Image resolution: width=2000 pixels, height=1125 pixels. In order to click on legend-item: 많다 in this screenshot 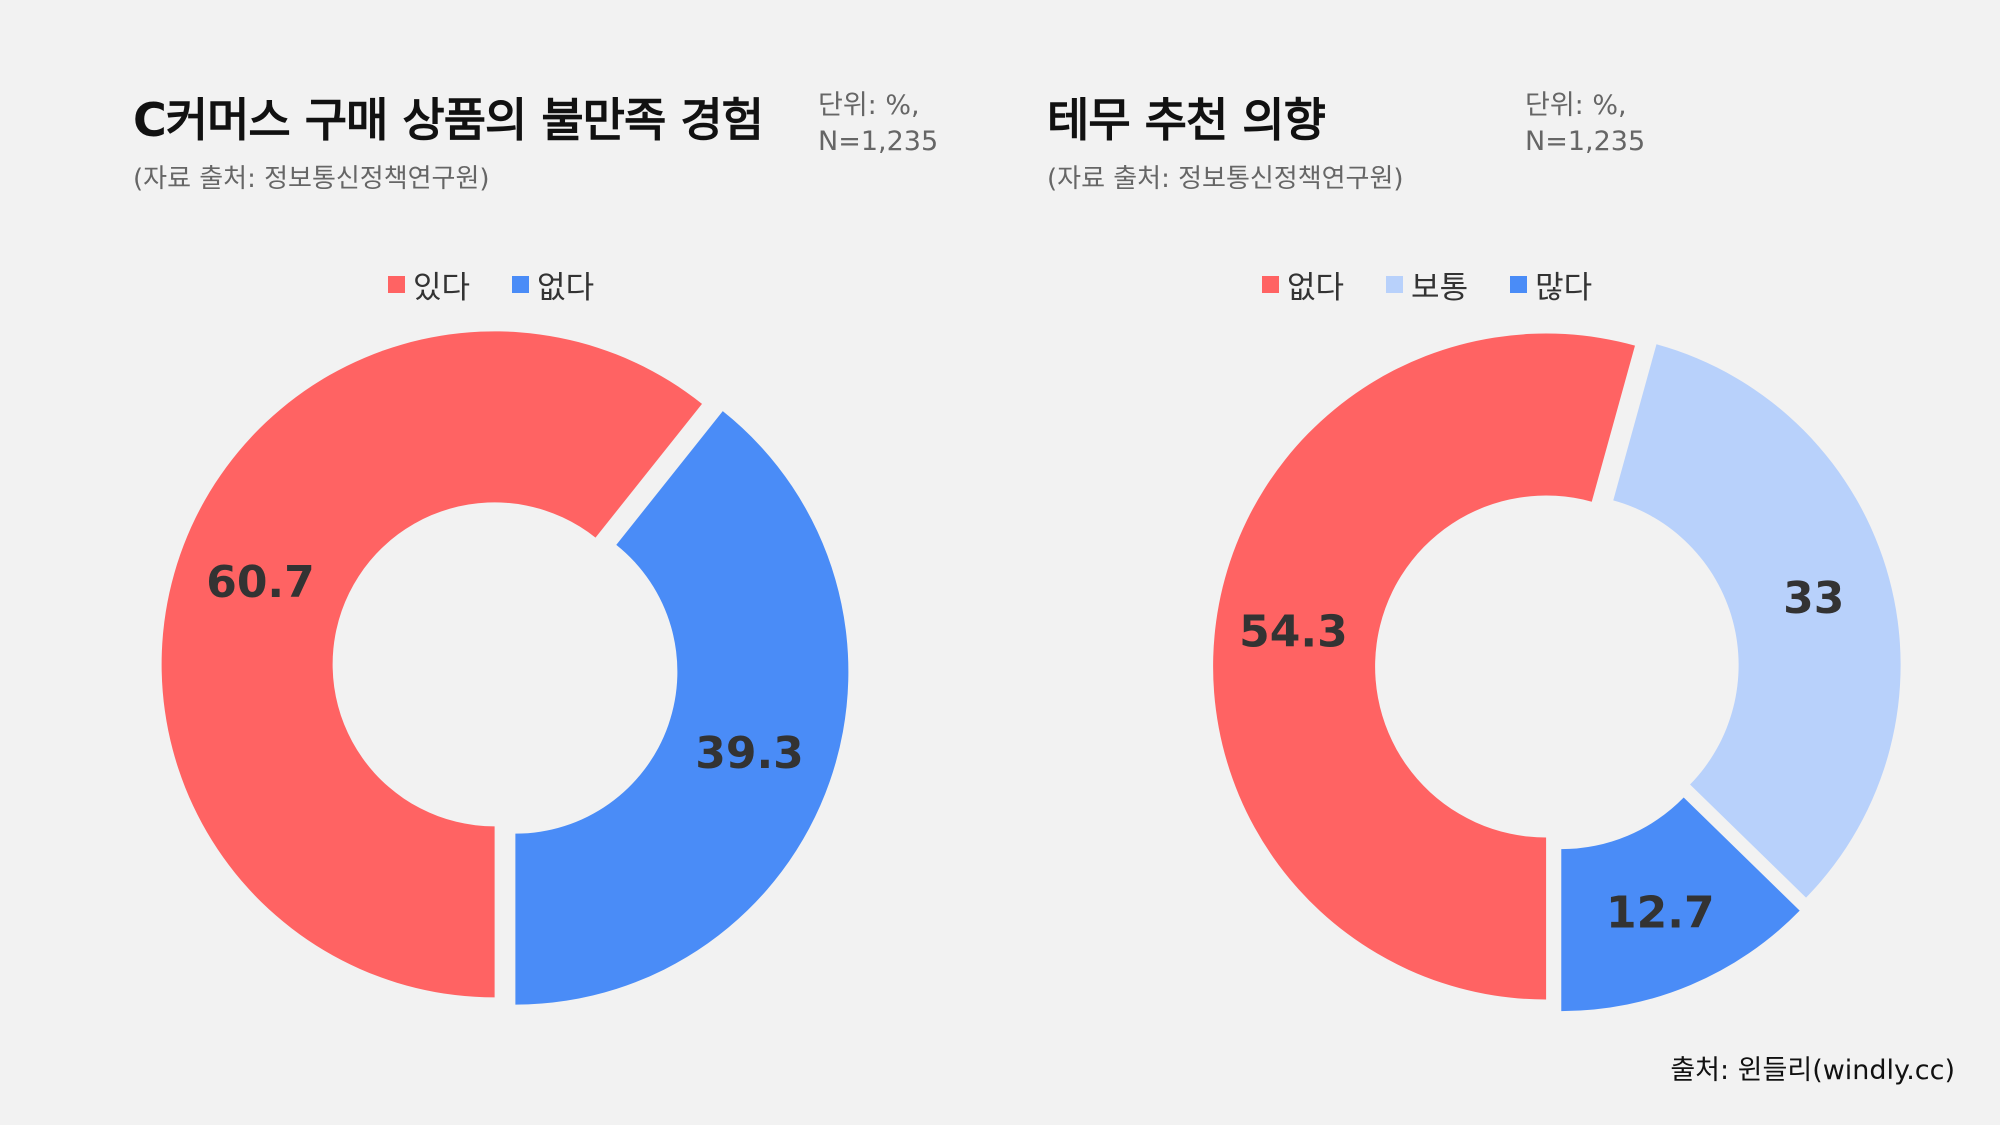, I will do `click(1551, 284)`.